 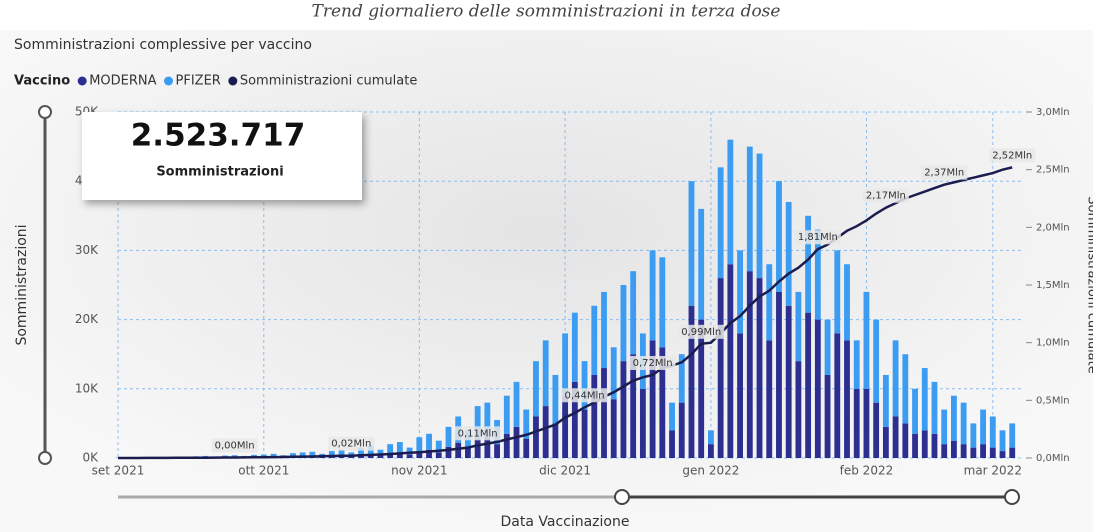 What do you see at coordinates (22, 284) in the screenshot?
I see `y-axis-title: Somministrazioni` at bounding box center [22, 284].